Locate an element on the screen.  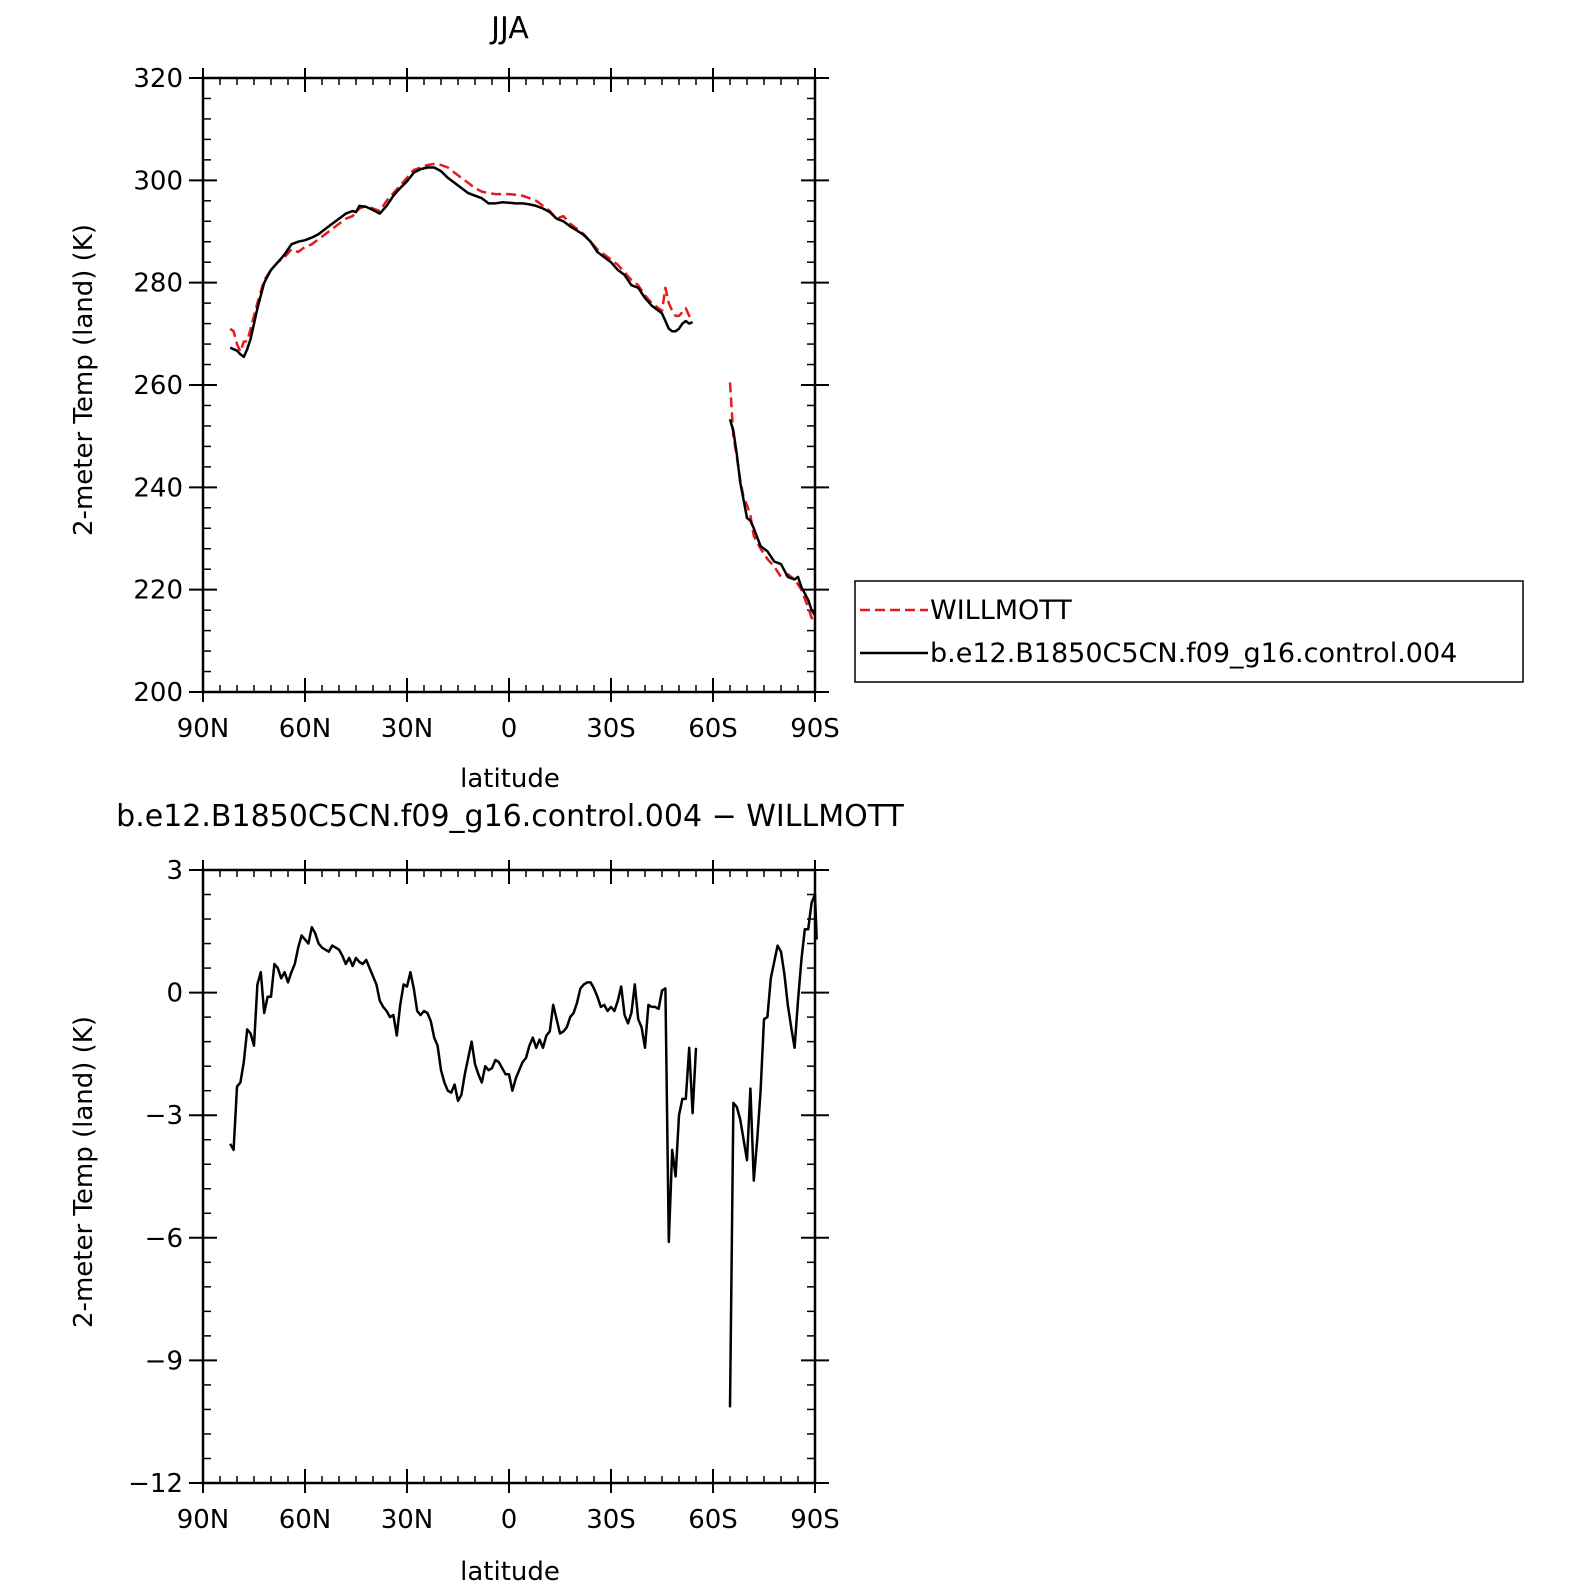
y-tick-label: −6 is located at coordinates (164, 1239).